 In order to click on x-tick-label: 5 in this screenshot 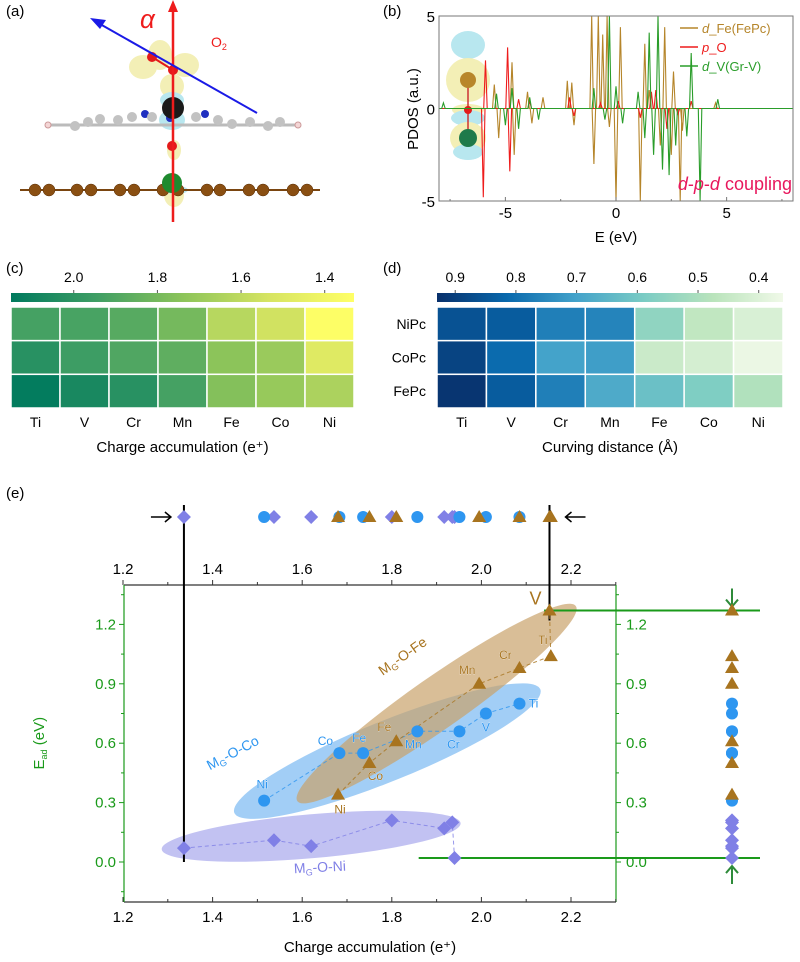, I will do `click(726, 213)`.